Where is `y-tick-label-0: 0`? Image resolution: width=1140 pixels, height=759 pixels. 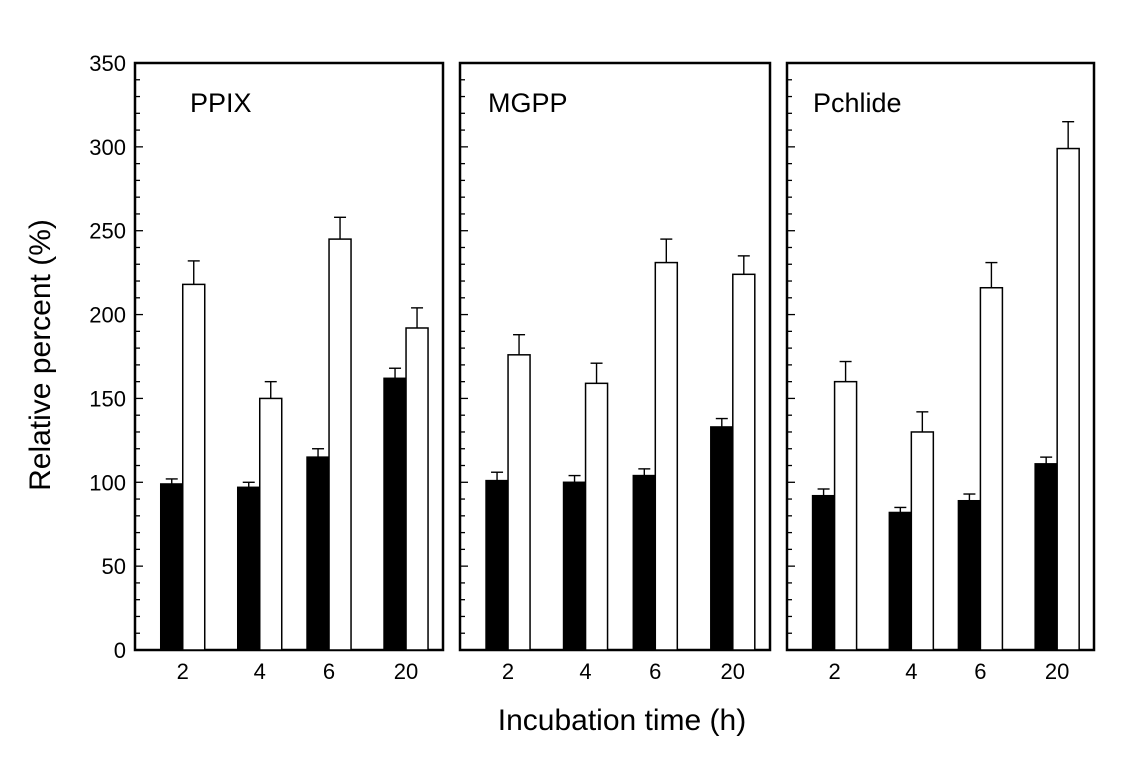
y-tick-label-0: 0 is located at coordinates (120, 650).